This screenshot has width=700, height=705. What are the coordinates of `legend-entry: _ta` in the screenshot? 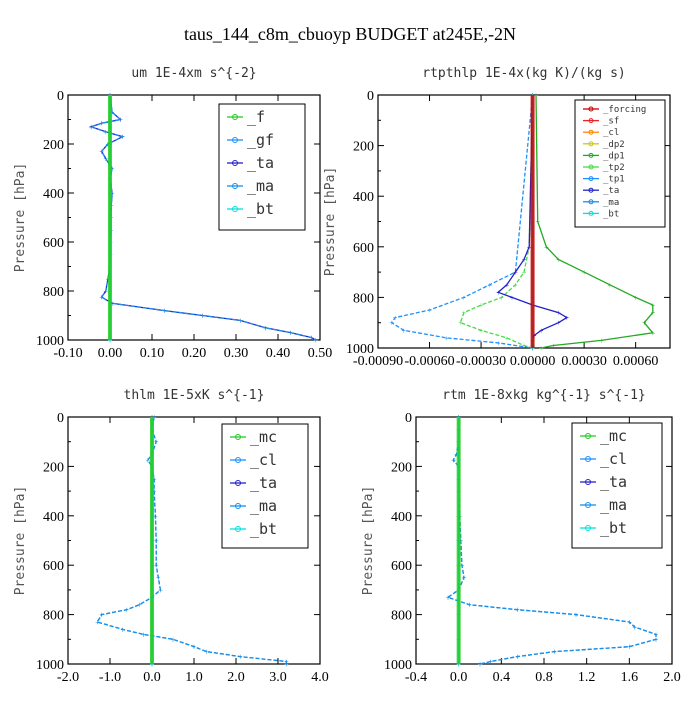 It's located at (611, 191).